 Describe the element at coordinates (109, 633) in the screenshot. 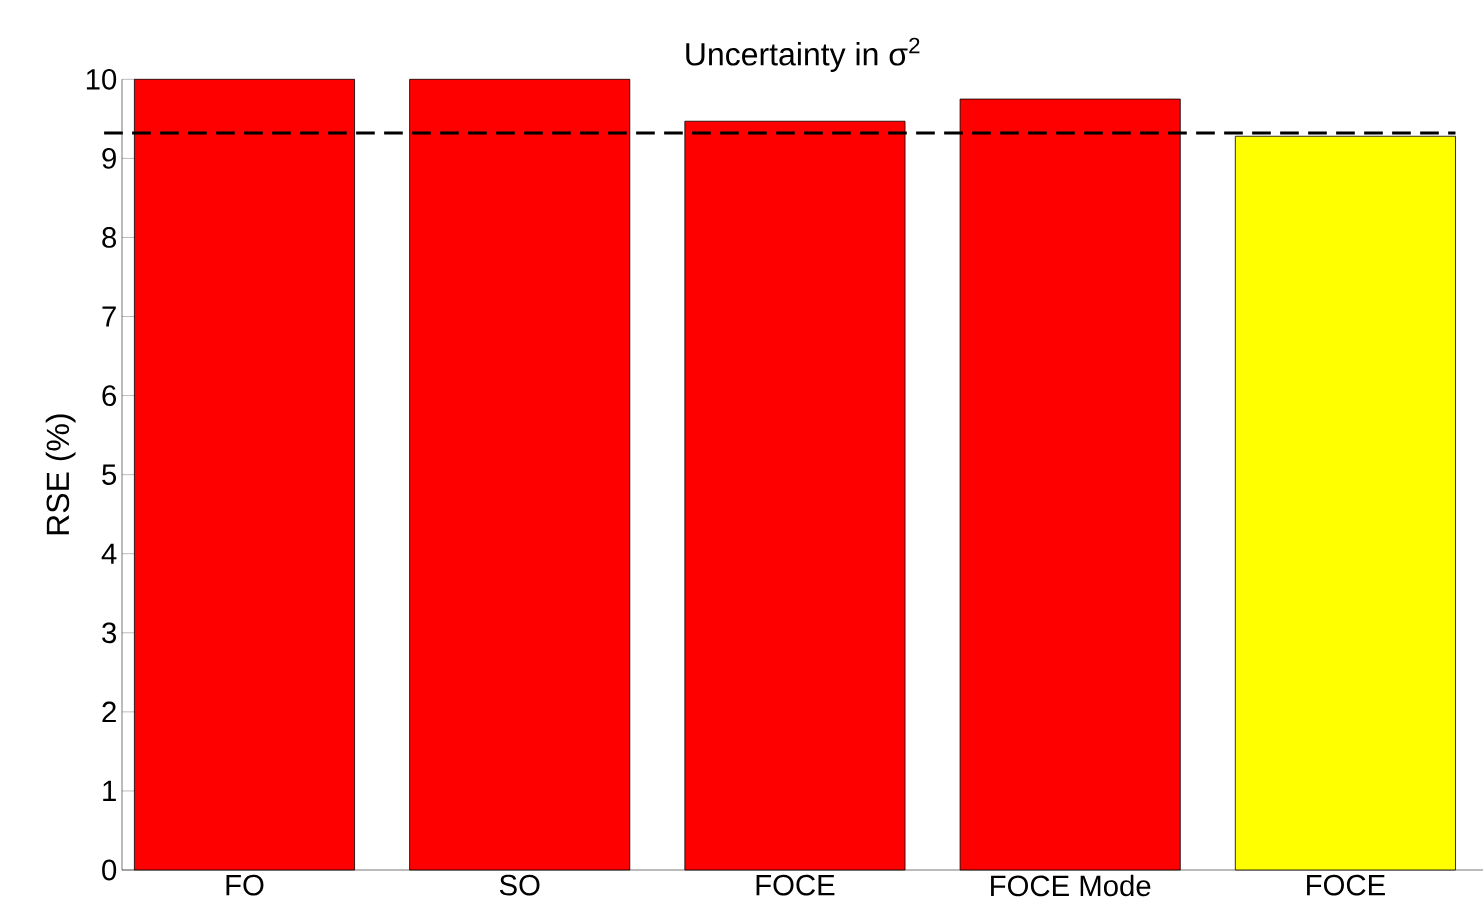

I see `y-tick-label: 3` at that location.